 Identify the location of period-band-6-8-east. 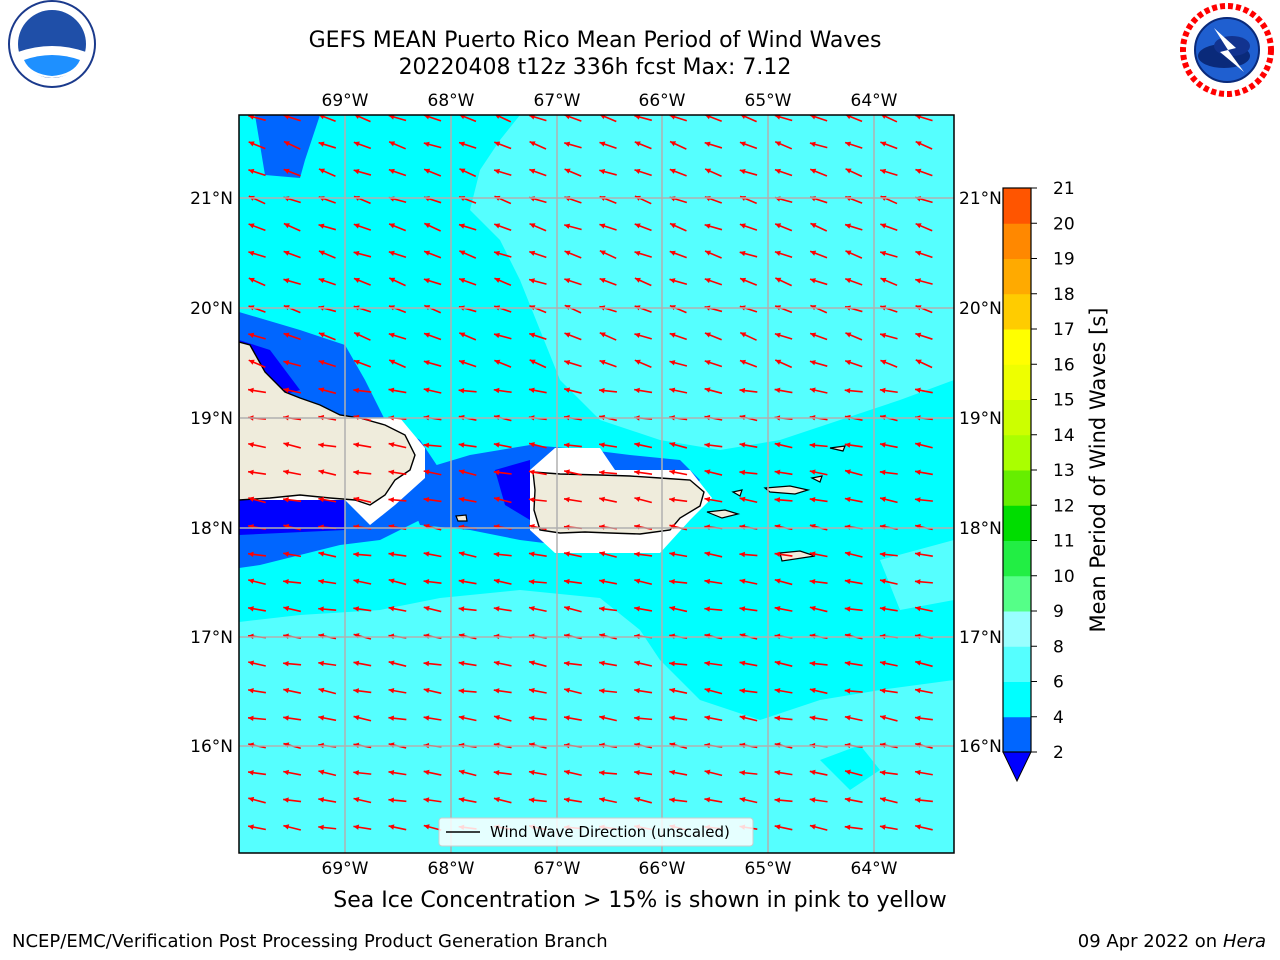
(917, 575).